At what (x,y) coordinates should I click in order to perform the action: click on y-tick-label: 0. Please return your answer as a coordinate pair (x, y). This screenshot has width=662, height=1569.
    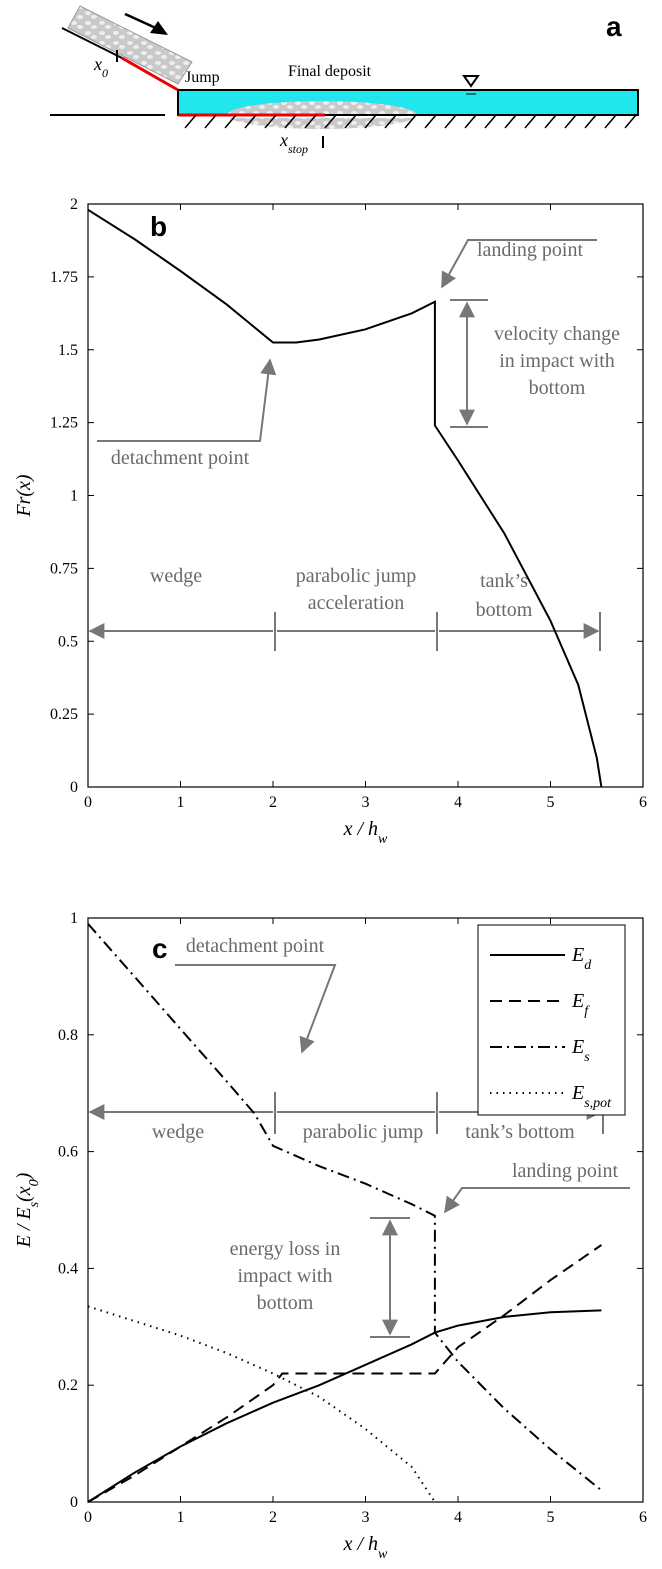
    Looking at the image, I should click on (74, 787).